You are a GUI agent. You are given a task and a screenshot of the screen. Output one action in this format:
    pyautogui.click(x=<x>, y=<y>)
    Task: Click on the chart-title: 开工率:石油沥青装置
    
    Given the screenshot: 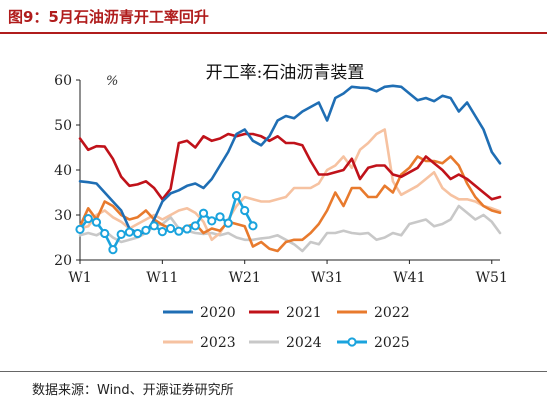 What is the action you would take?
    pyautogui.click(x=285, y=73)
    